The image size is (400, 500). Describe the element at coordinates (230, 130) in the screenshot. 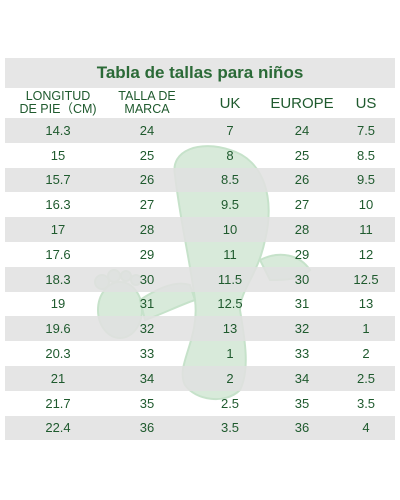

I see `table-cell: 7` at that location.